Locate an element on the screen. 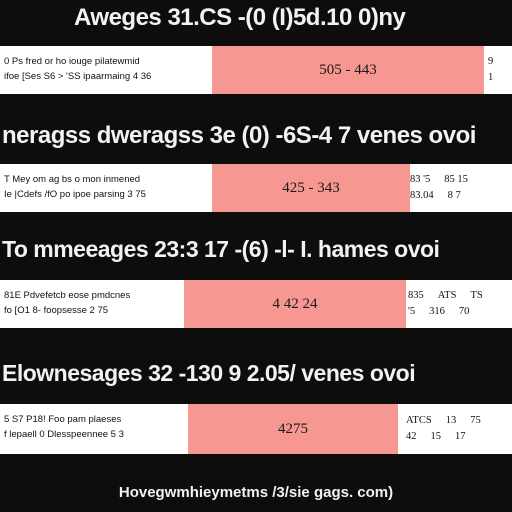  section-2-right-values: 83 '5 85 15 83.04 8 7 is located at coordinates (461, 188).